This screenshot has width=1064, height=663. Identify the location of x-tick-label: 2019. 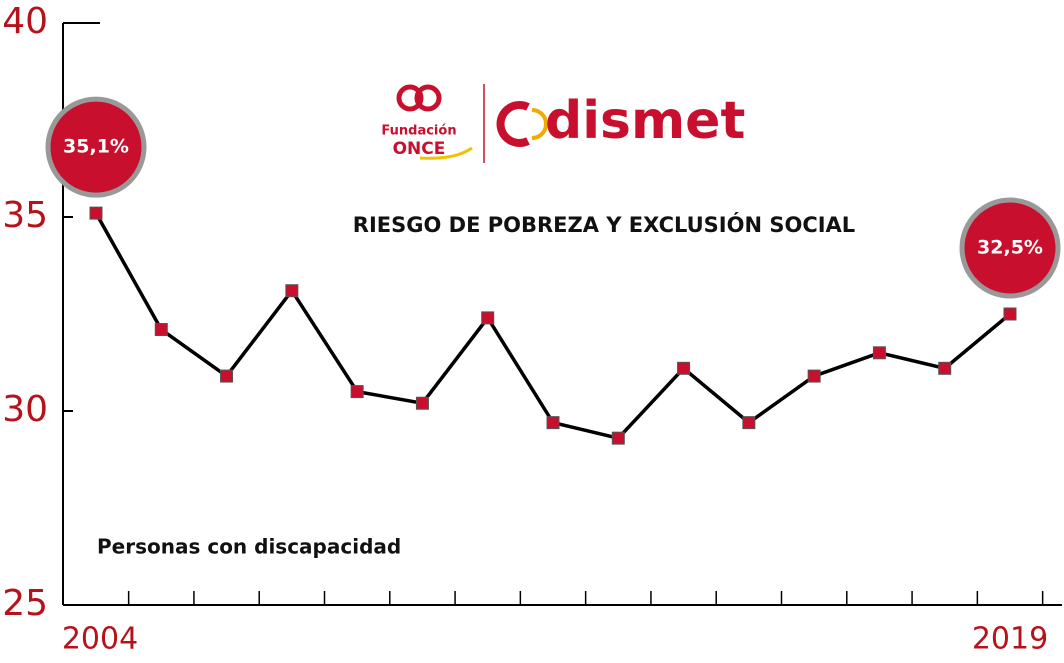
(1010, 639).